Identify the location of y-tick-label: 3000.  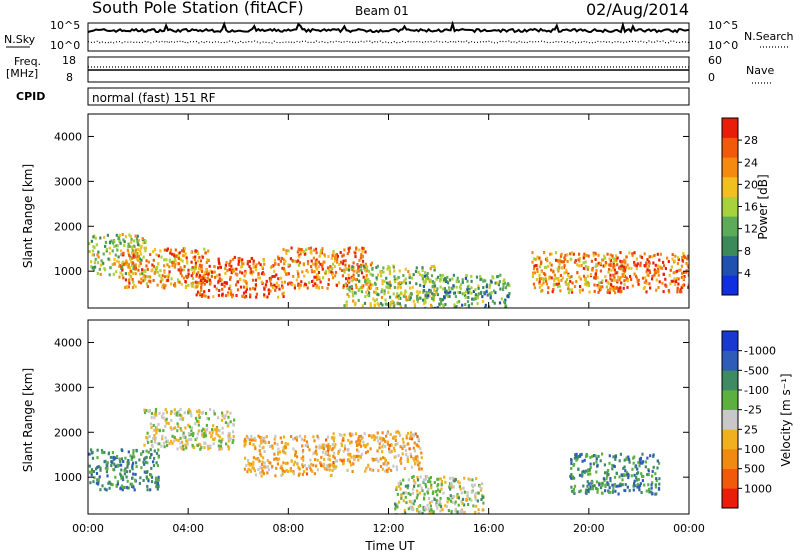
(68, 181).